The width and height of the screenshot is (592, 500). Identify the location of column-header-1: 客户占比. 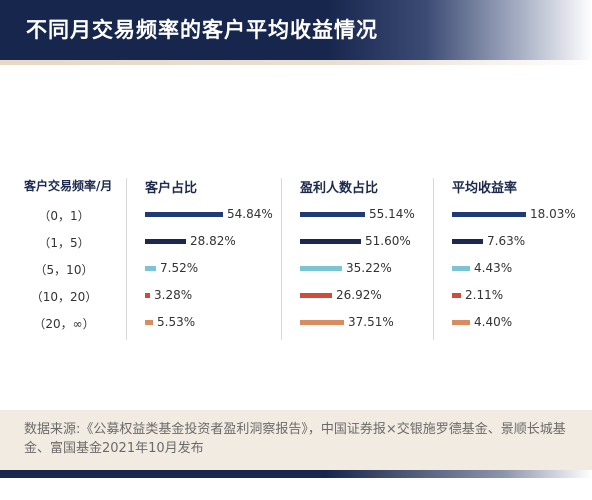
(171, 188).